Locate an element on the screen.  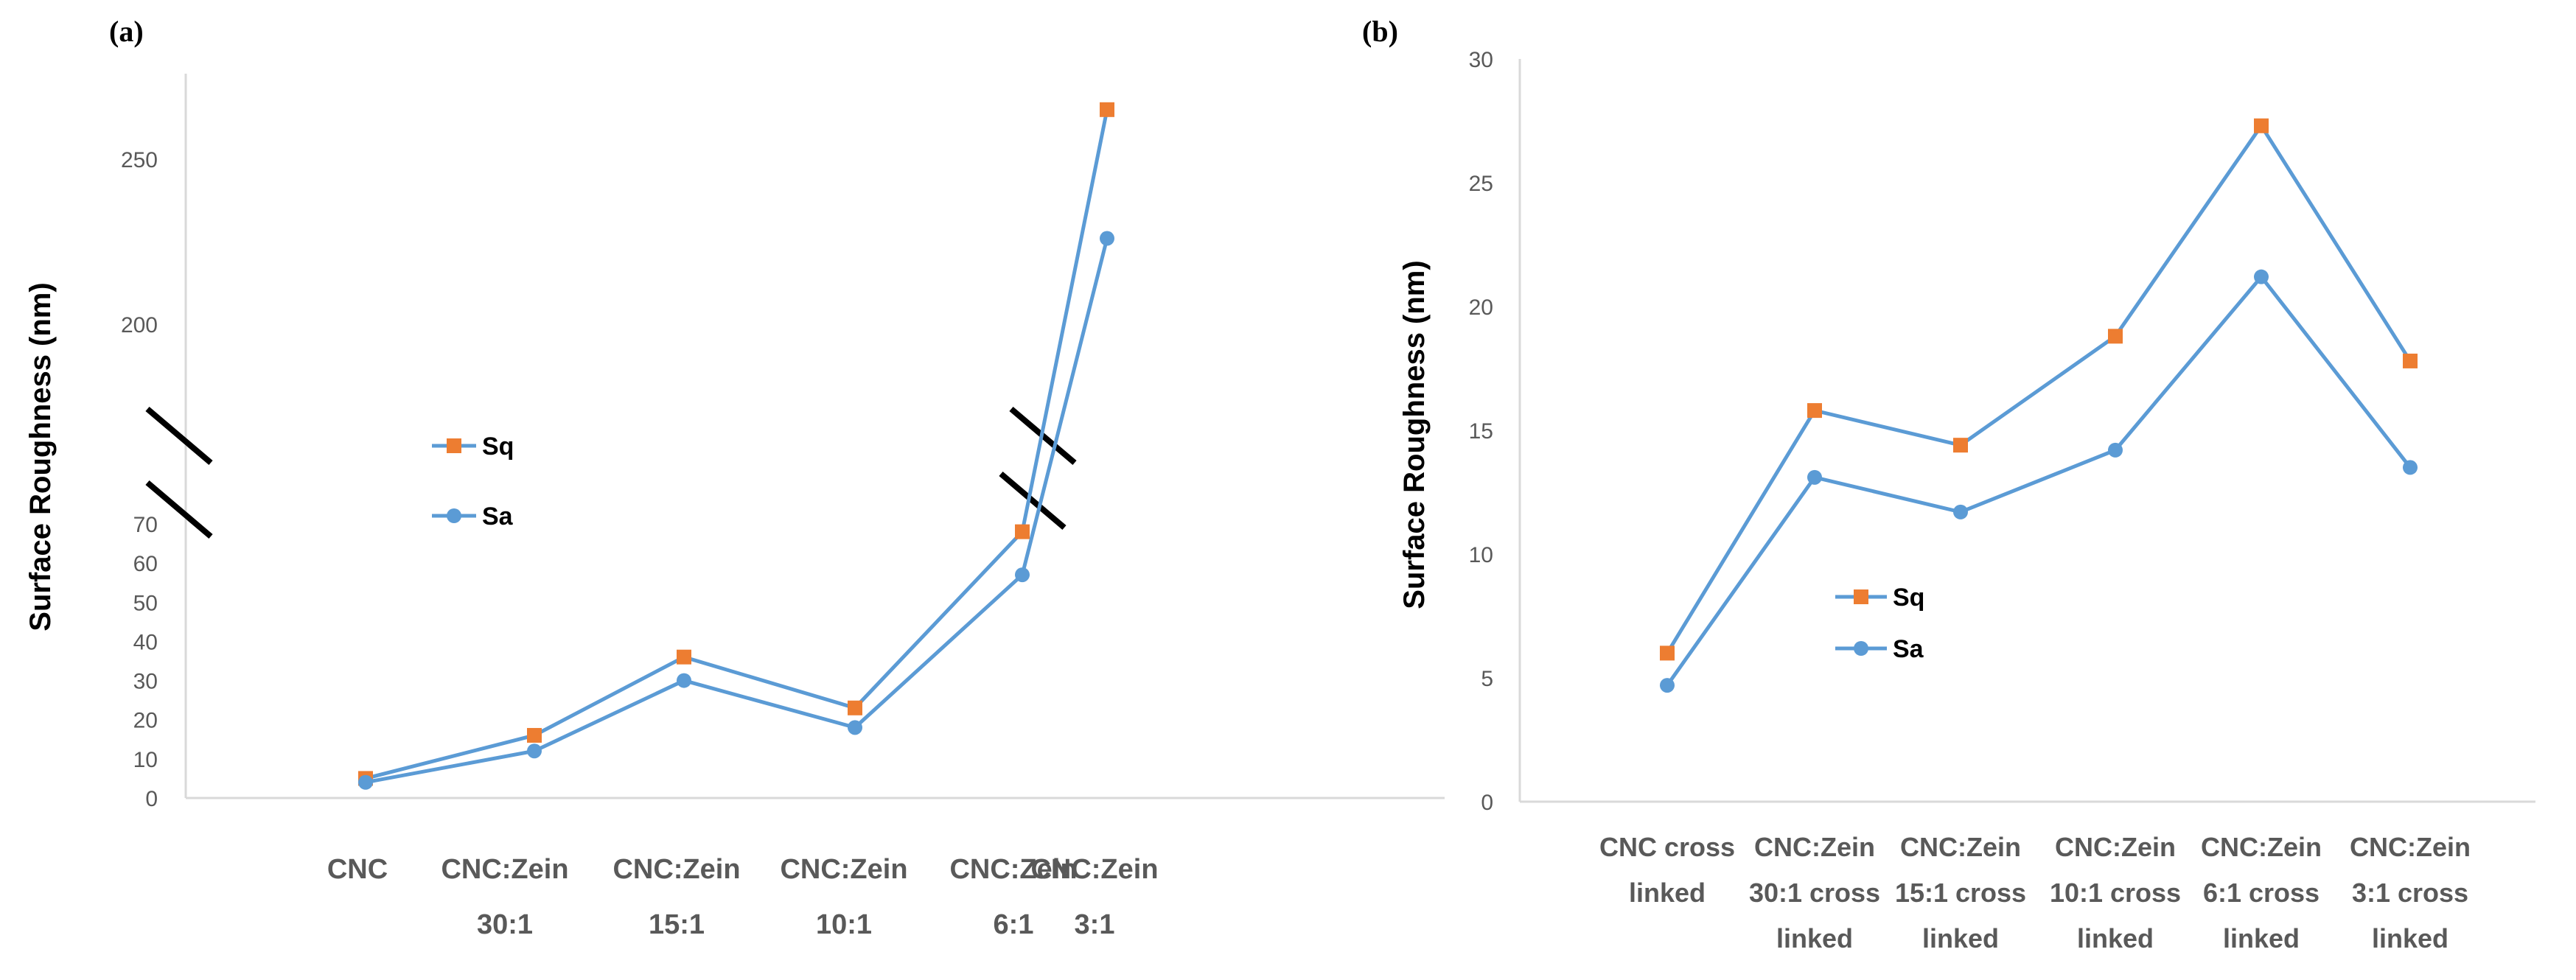
panel-b-ytick-label: 5 is located at coordinates (1487, 679).